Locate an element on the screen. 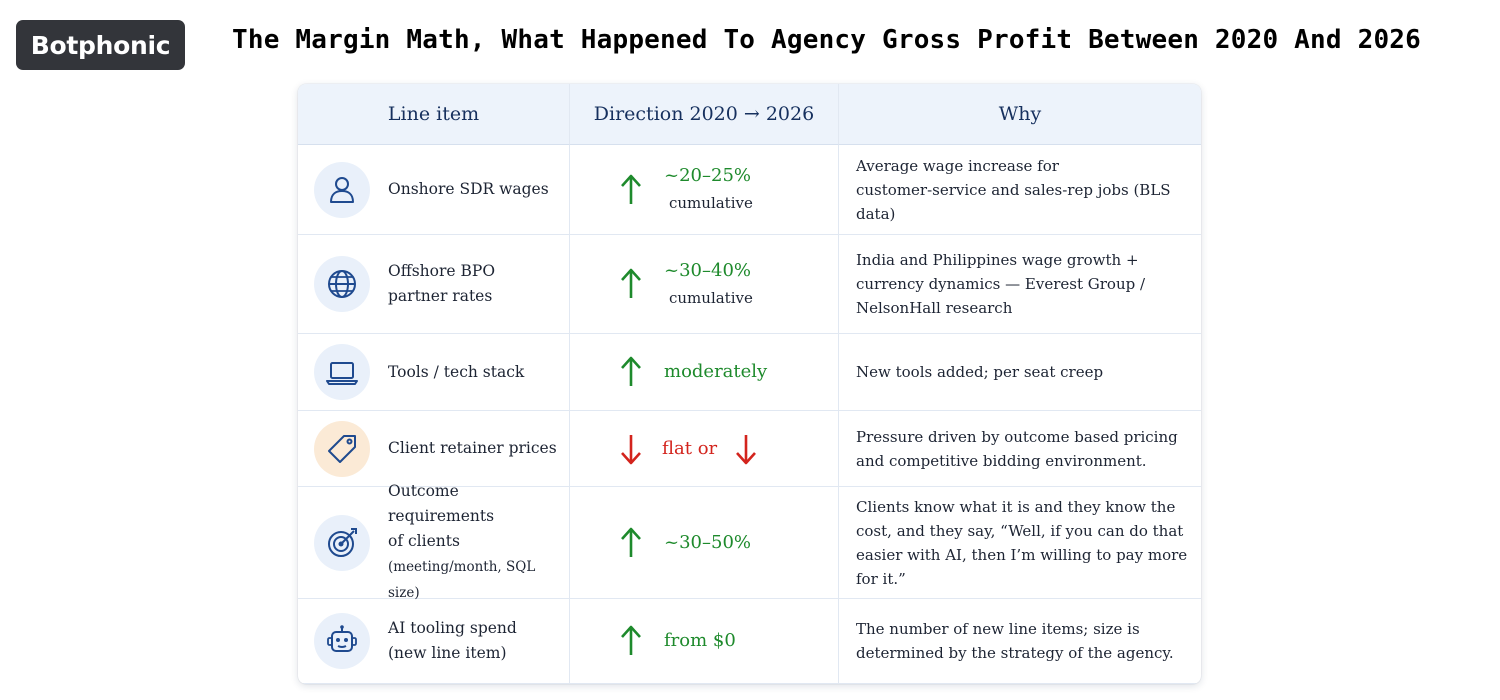  direction-change: ~30–40% cumulative is located at coordinates (708, 284).